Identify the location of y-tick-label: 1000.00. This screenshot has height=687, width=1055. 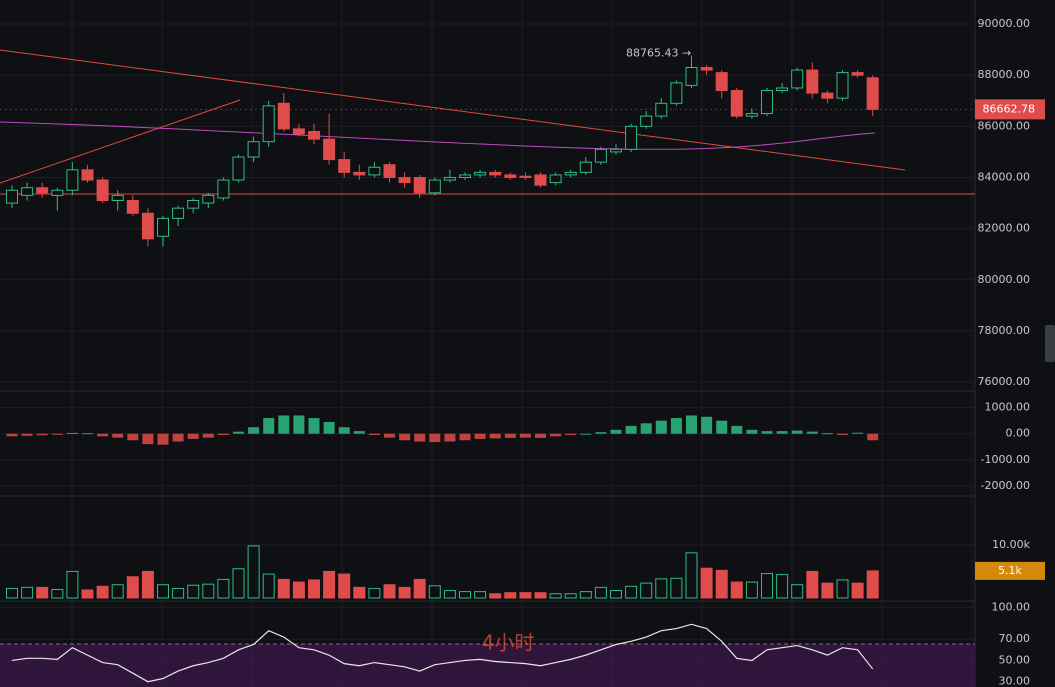
(1008, 407).